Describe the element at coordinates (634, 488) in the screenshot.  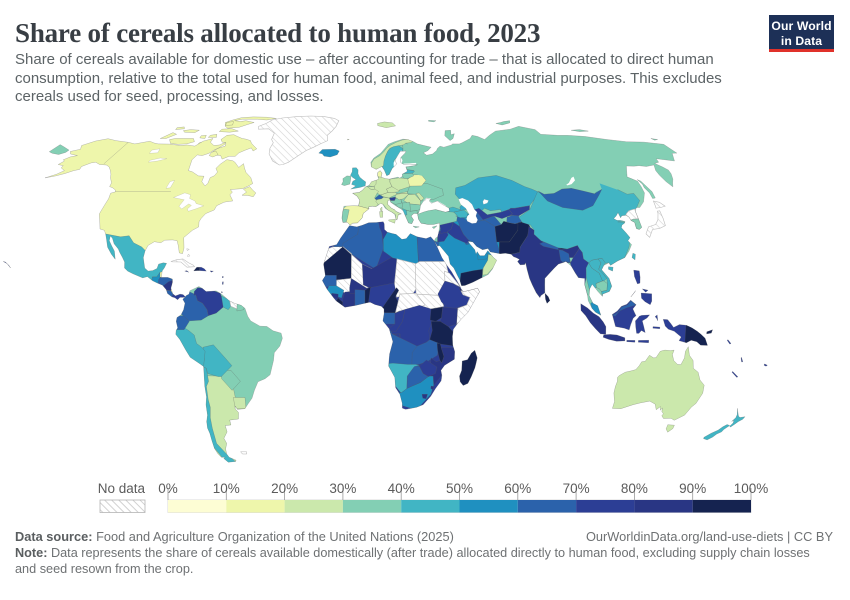
I see `svg-text: 80%` at that location.